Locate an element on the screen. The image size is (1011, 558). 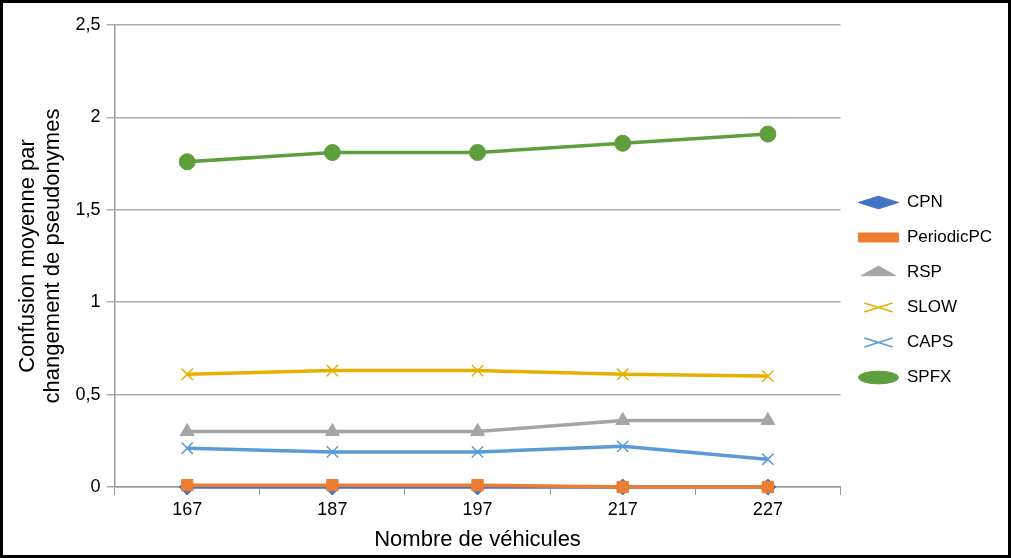
x-tick-label: 197 is located at coordinates (477, 508).